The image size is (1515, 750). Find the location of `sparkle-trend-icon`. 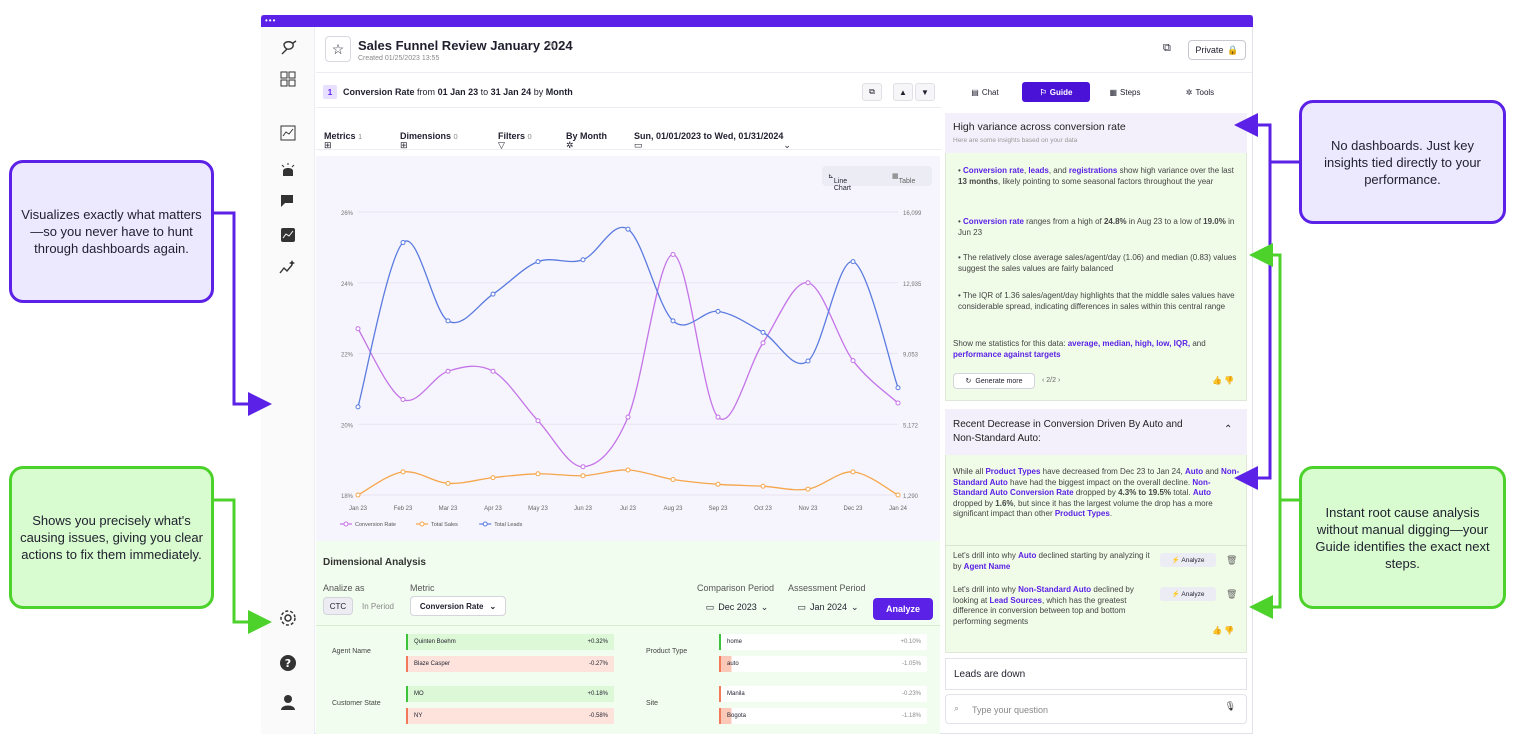

sparkle-trend-icon is located at coordinates (288, 267).